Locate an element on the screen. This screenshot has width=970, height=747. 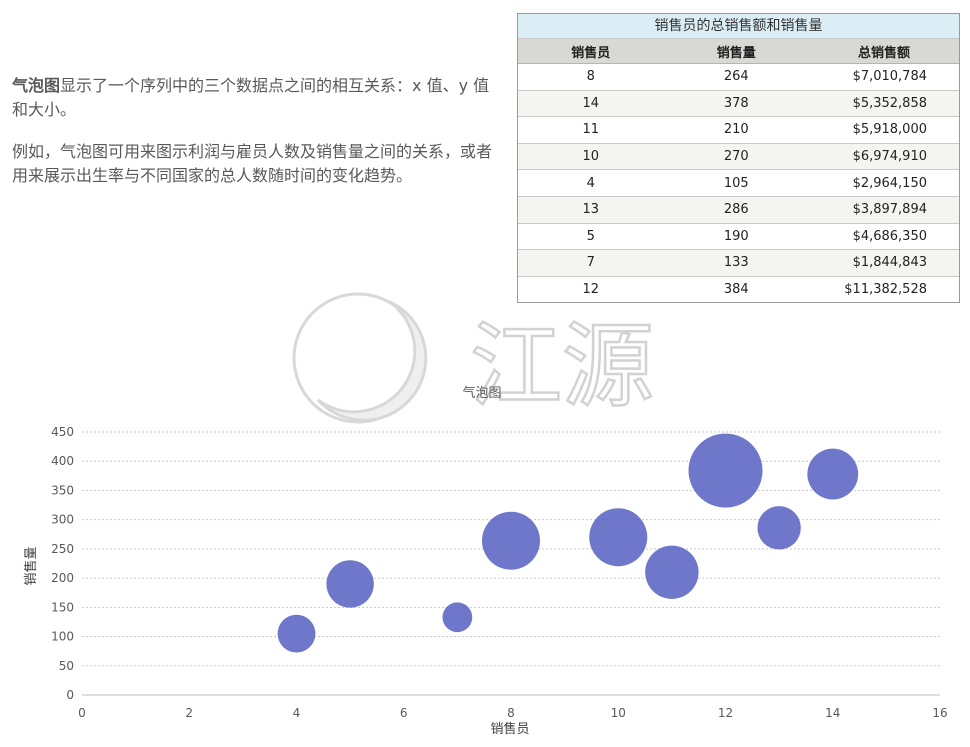
table-row: 12 384 $11,382,528 is located at coordinates (738, 289).